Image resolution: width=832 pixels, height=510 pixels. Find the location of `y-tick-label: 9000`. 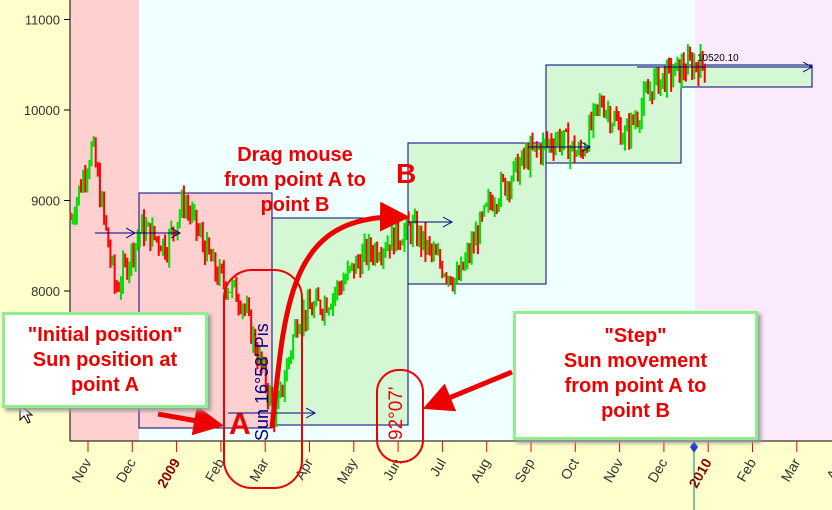

y-tick-label: 9000 is located at coordinates (45, 201).